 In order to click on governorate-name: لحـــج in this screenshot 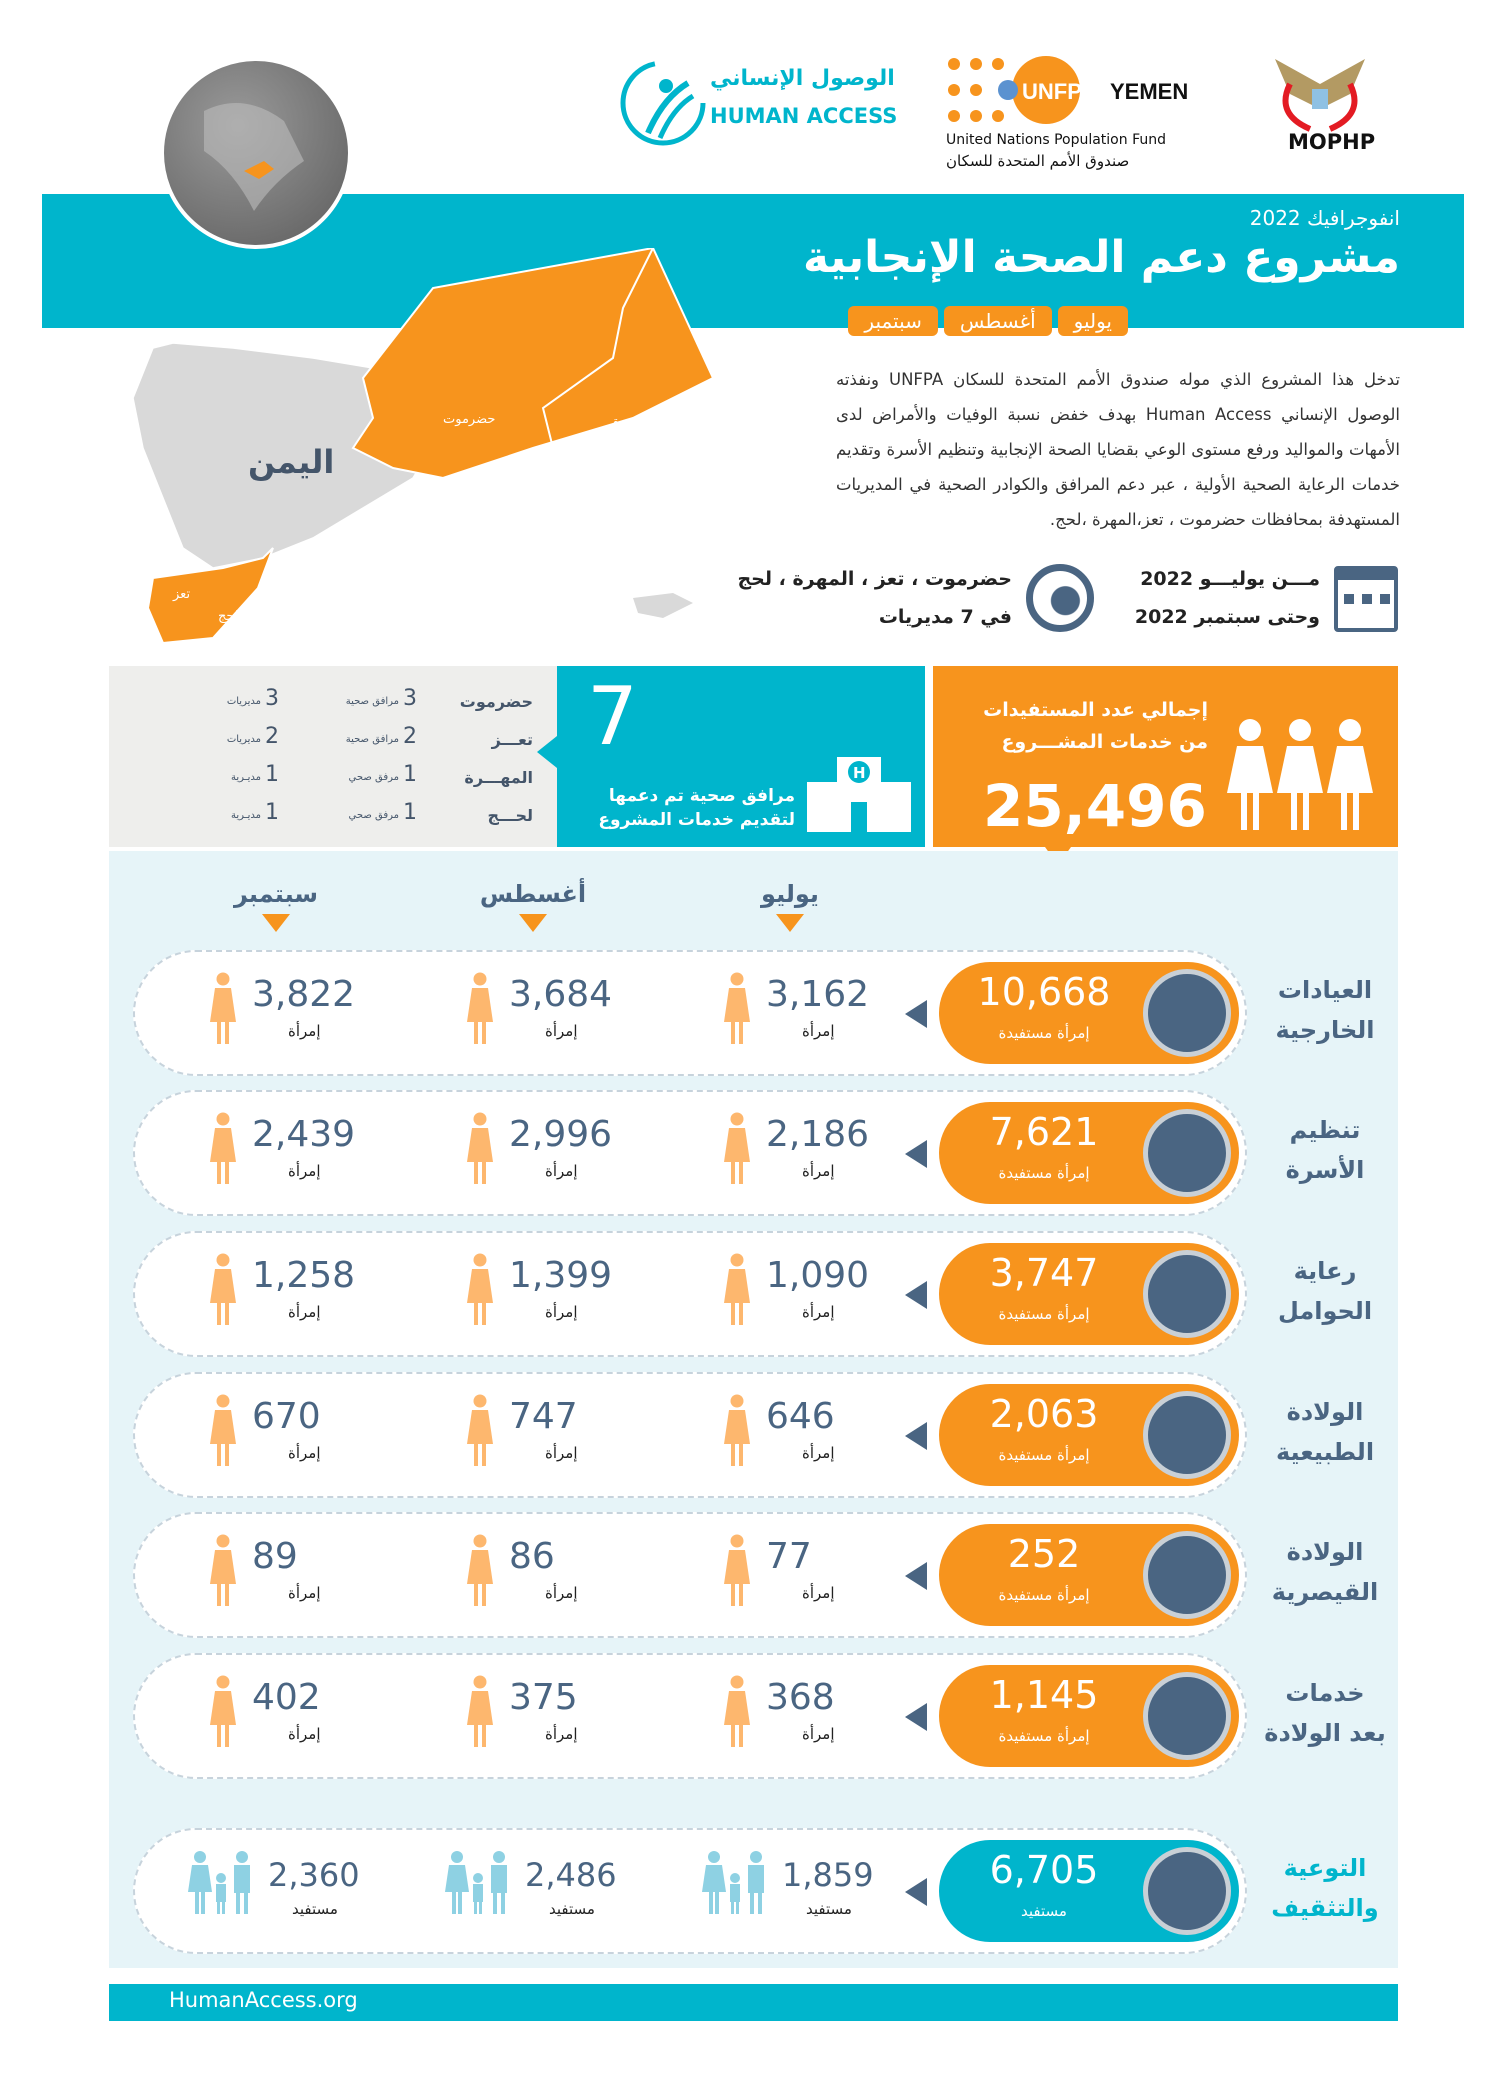, I will do `click(510, 815)`.